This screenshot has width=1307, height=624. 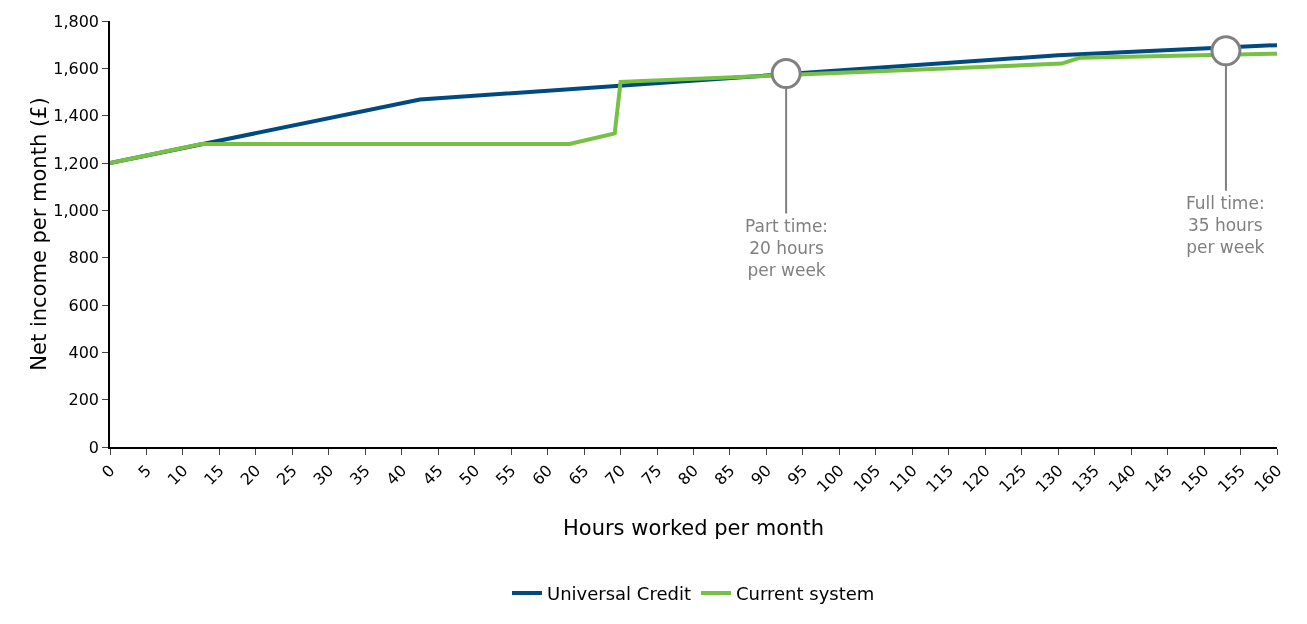 What do you see at coordinates (144, 471) in the screenshot?
I see `x-tick-label: 5` at bounding box center [144, 471].